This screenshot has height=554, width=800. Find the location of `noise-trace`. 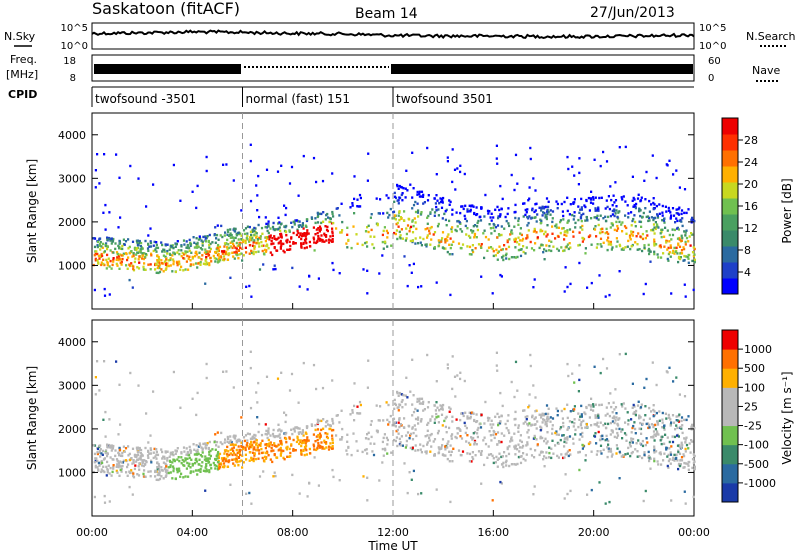

noise-trace is located at coordinates (393, 34).